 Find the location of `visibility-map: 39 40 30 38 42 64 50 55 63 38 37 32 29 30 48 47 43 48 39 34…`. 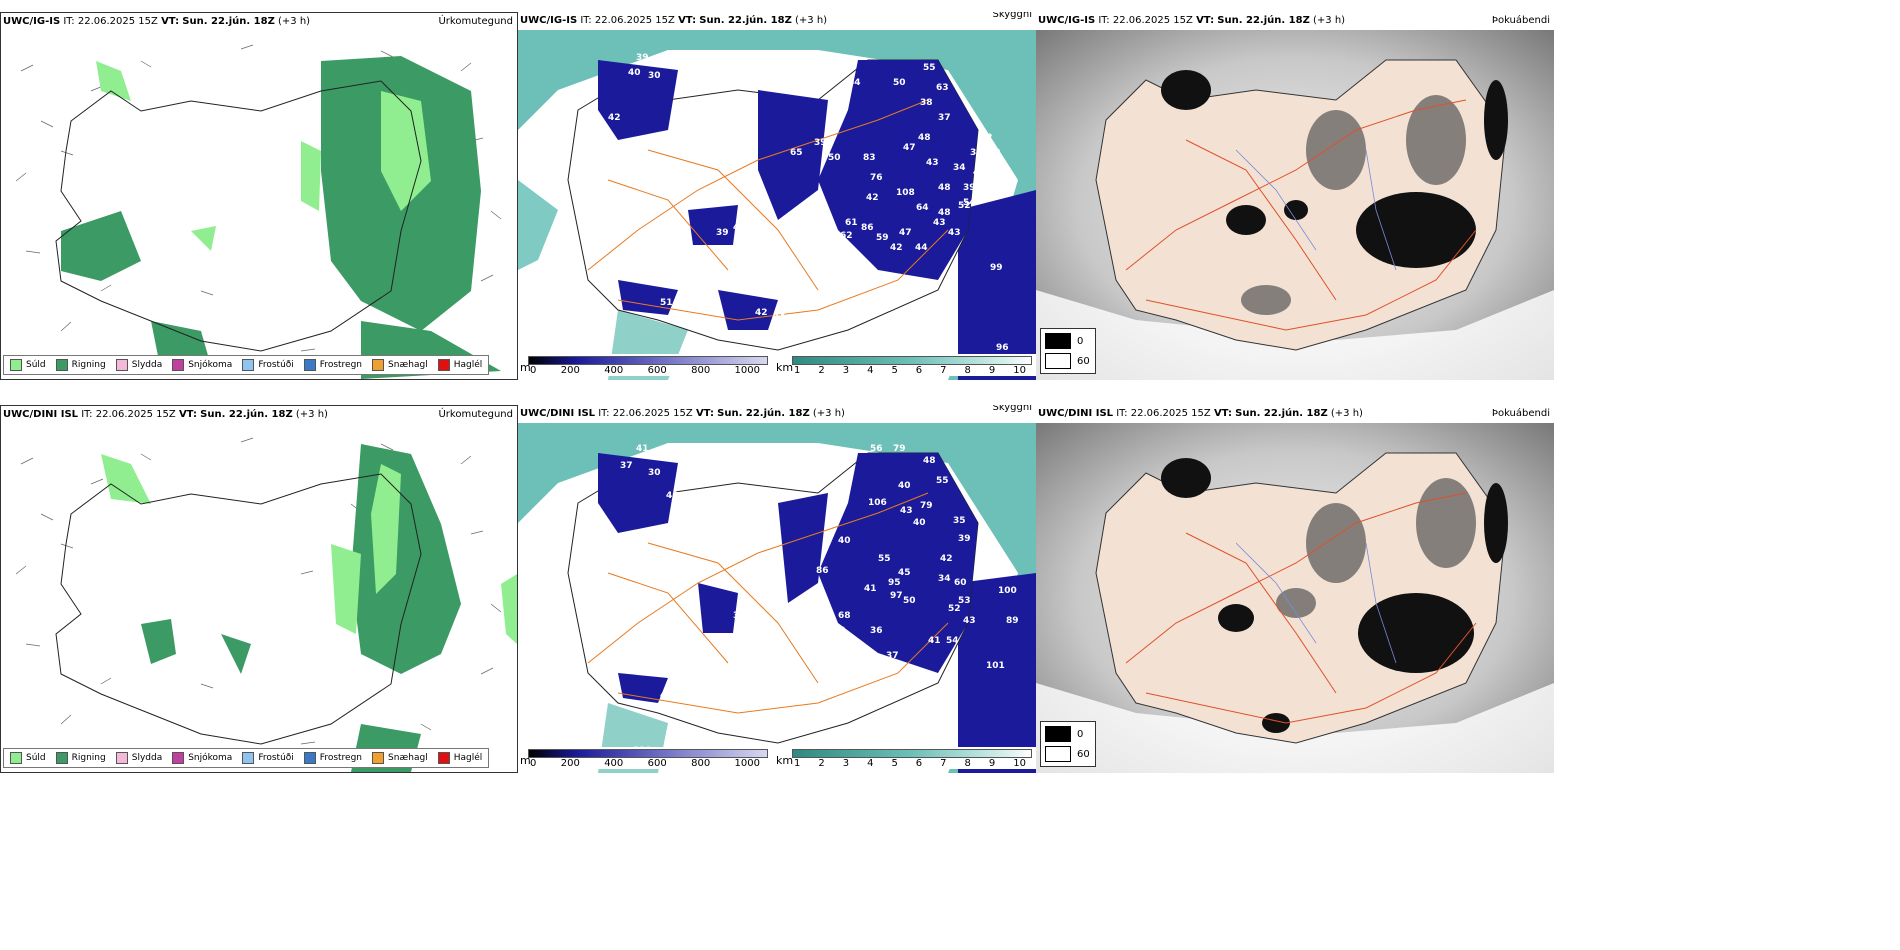

visibility-map: 39 40 30 38 42 64 50 55 63 38 37 32 29 30 48 47 43 48 39 34… is located at coordinates (777, 205).